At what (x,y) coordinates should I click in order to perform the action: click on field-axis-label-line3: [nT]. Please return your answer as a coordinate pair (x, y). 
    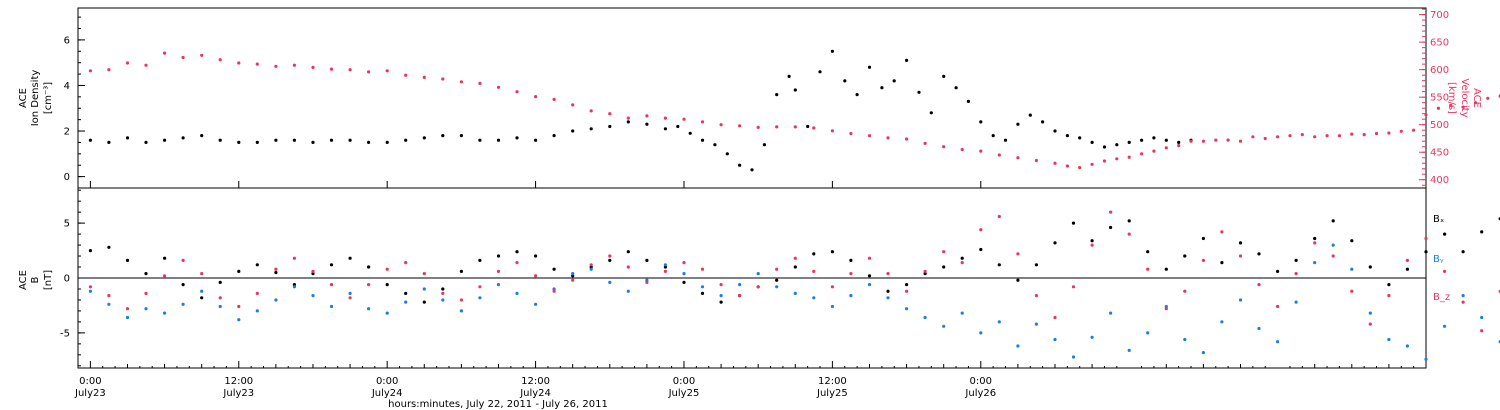
    Looking at the image, I should click on (48, 280).